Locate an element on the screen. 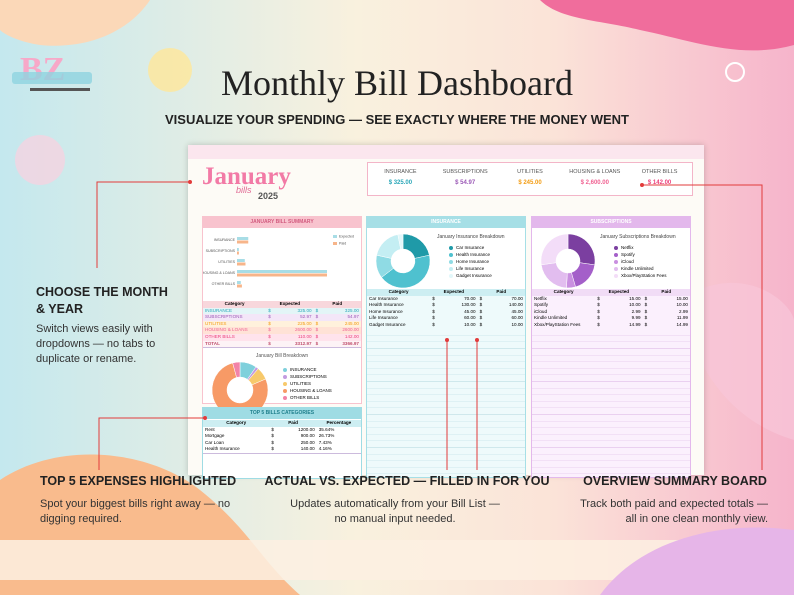  cell-text: Car Insurance is located at coordinates (383, 298).